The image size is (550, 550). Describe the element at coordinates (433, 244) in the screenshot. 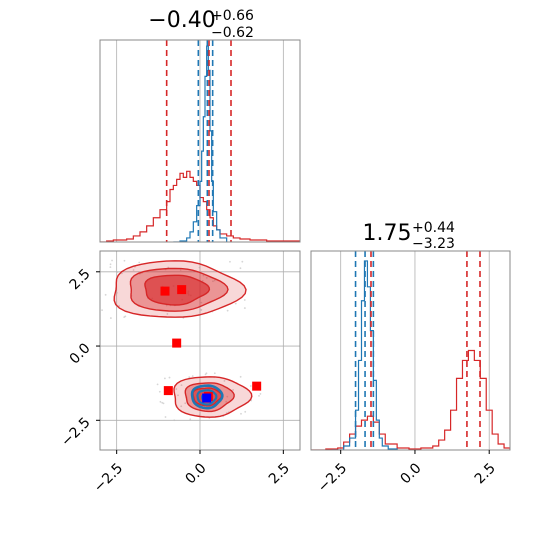

I see `p2-title-minus: −3.23` at that location.